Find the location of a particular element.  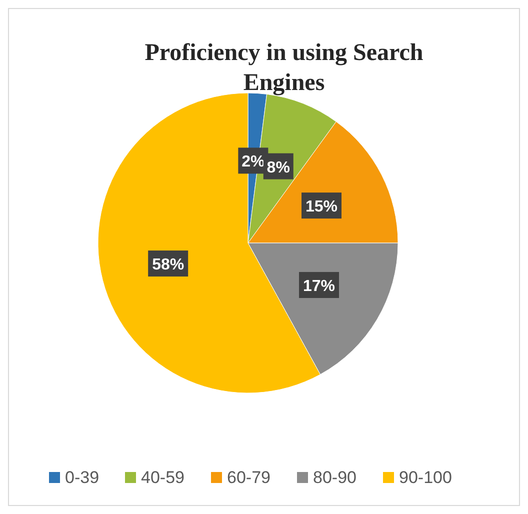

data-label: 2% is located at coordinates (253, 162).